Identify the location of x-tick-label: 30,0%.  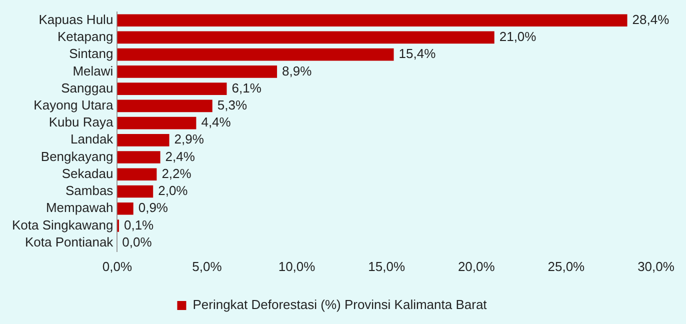
(656, 266).